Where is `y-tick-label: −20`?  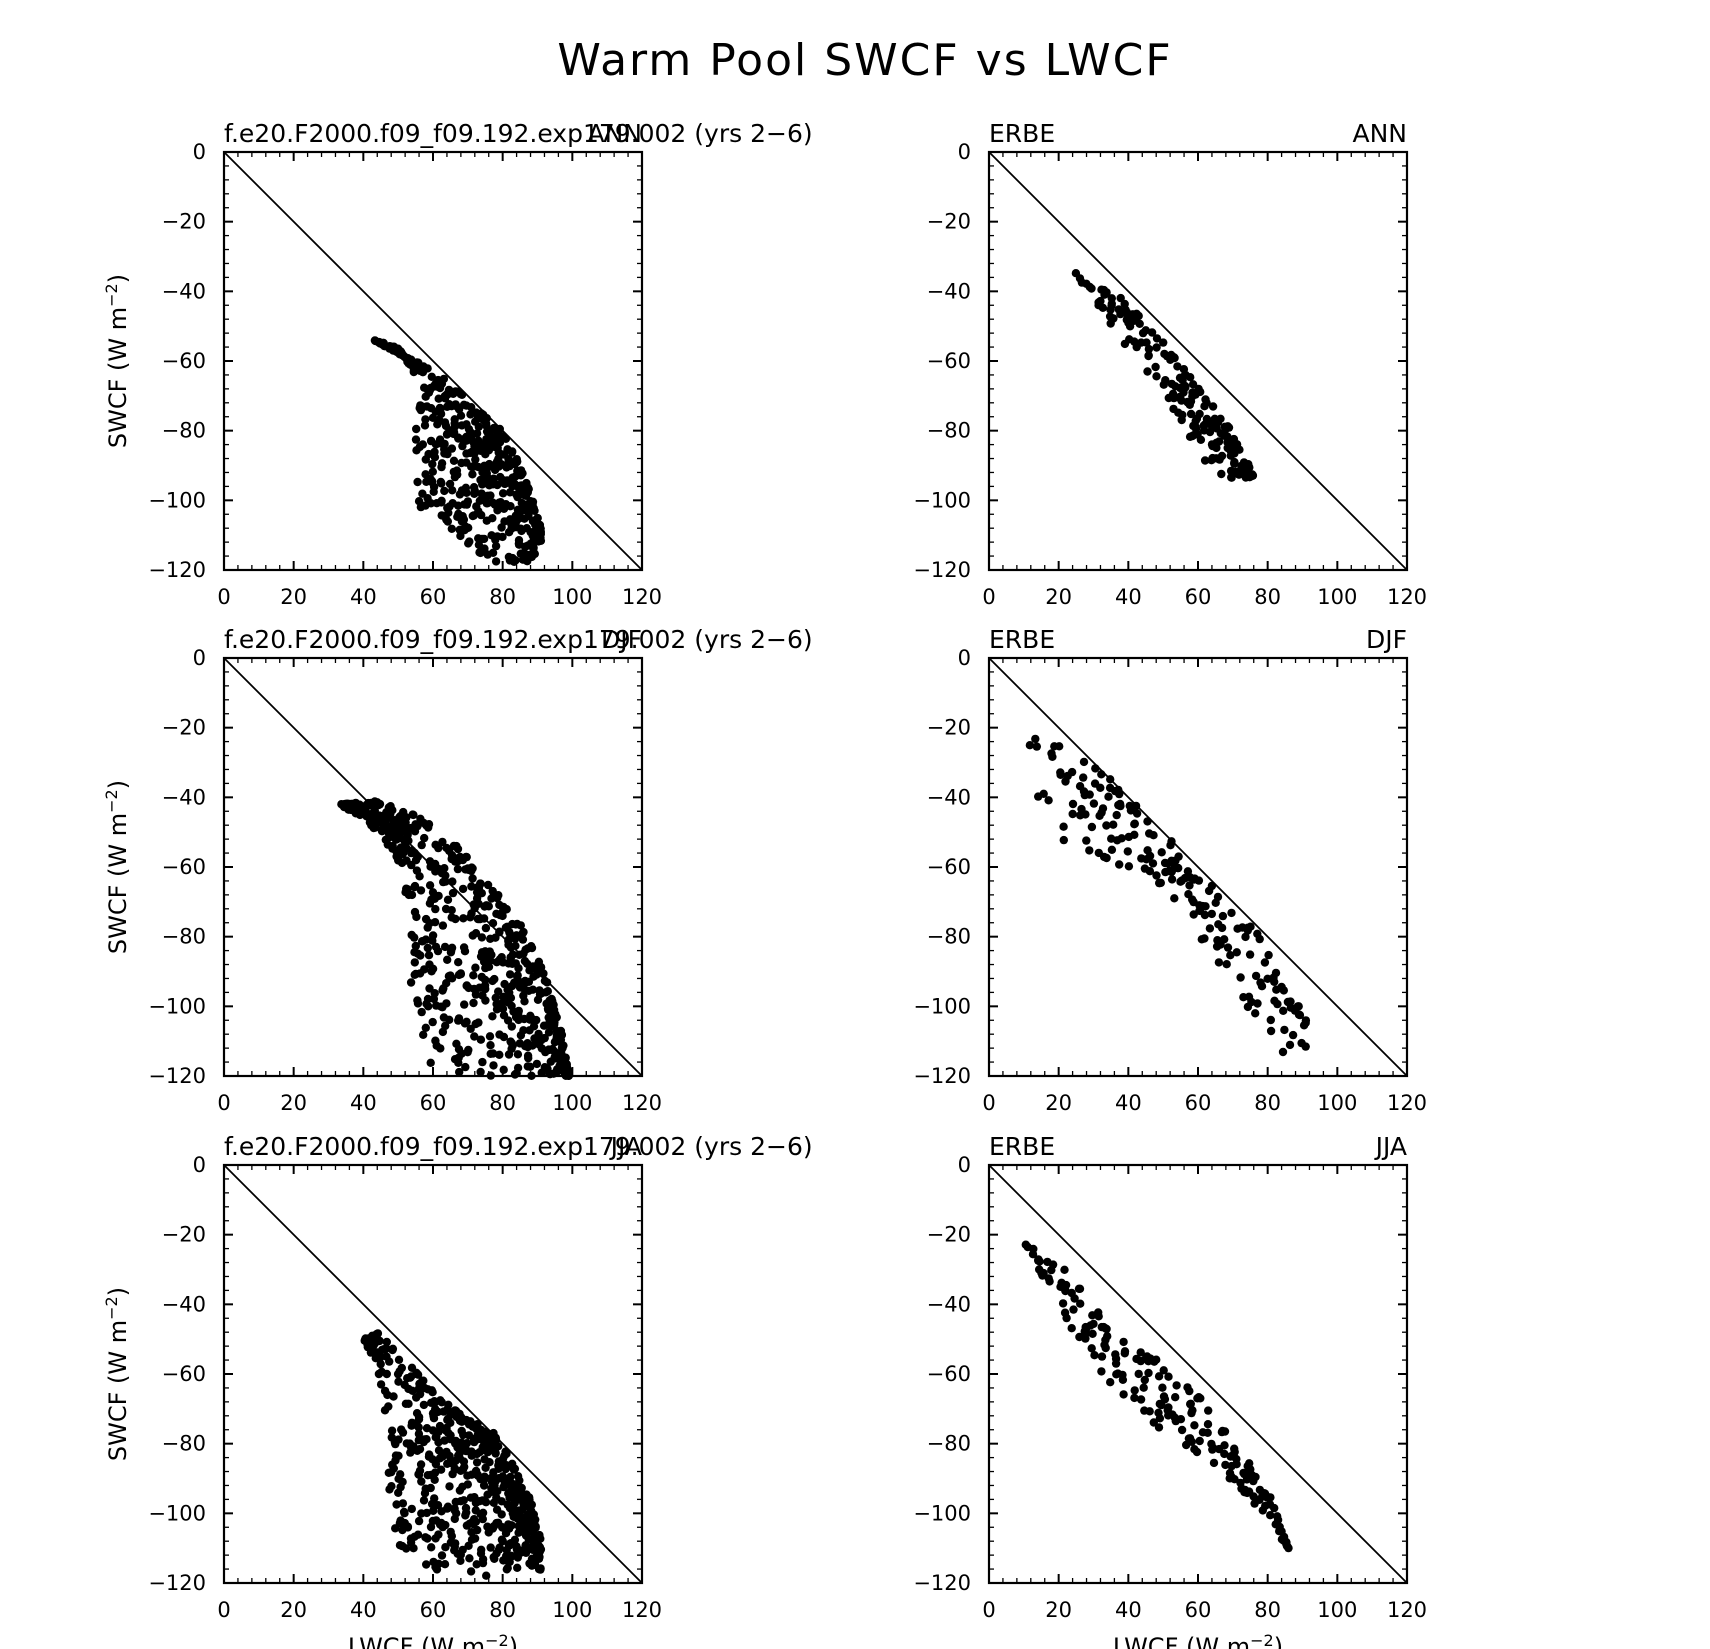
y-tick-label: −20 is located at coordinates (949, 222).